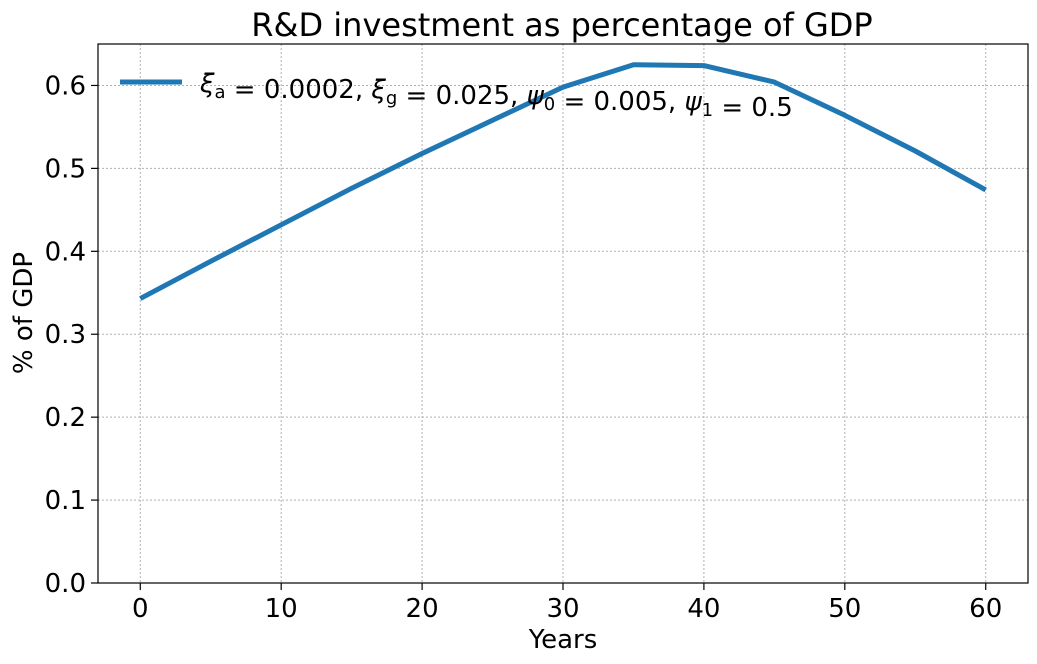 The height and width of the screenshot is (664, 1037). What do you see at coordinates (562, 609) in the screenshot?
I see `x-tick-label: 30` at bounding box center [562, 609].